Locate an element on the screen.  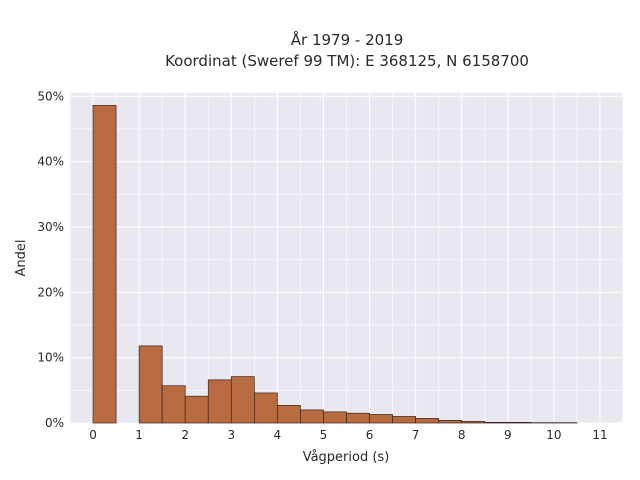
chart-title: År 1979 - 2019 is located at coordinates (347, 39).